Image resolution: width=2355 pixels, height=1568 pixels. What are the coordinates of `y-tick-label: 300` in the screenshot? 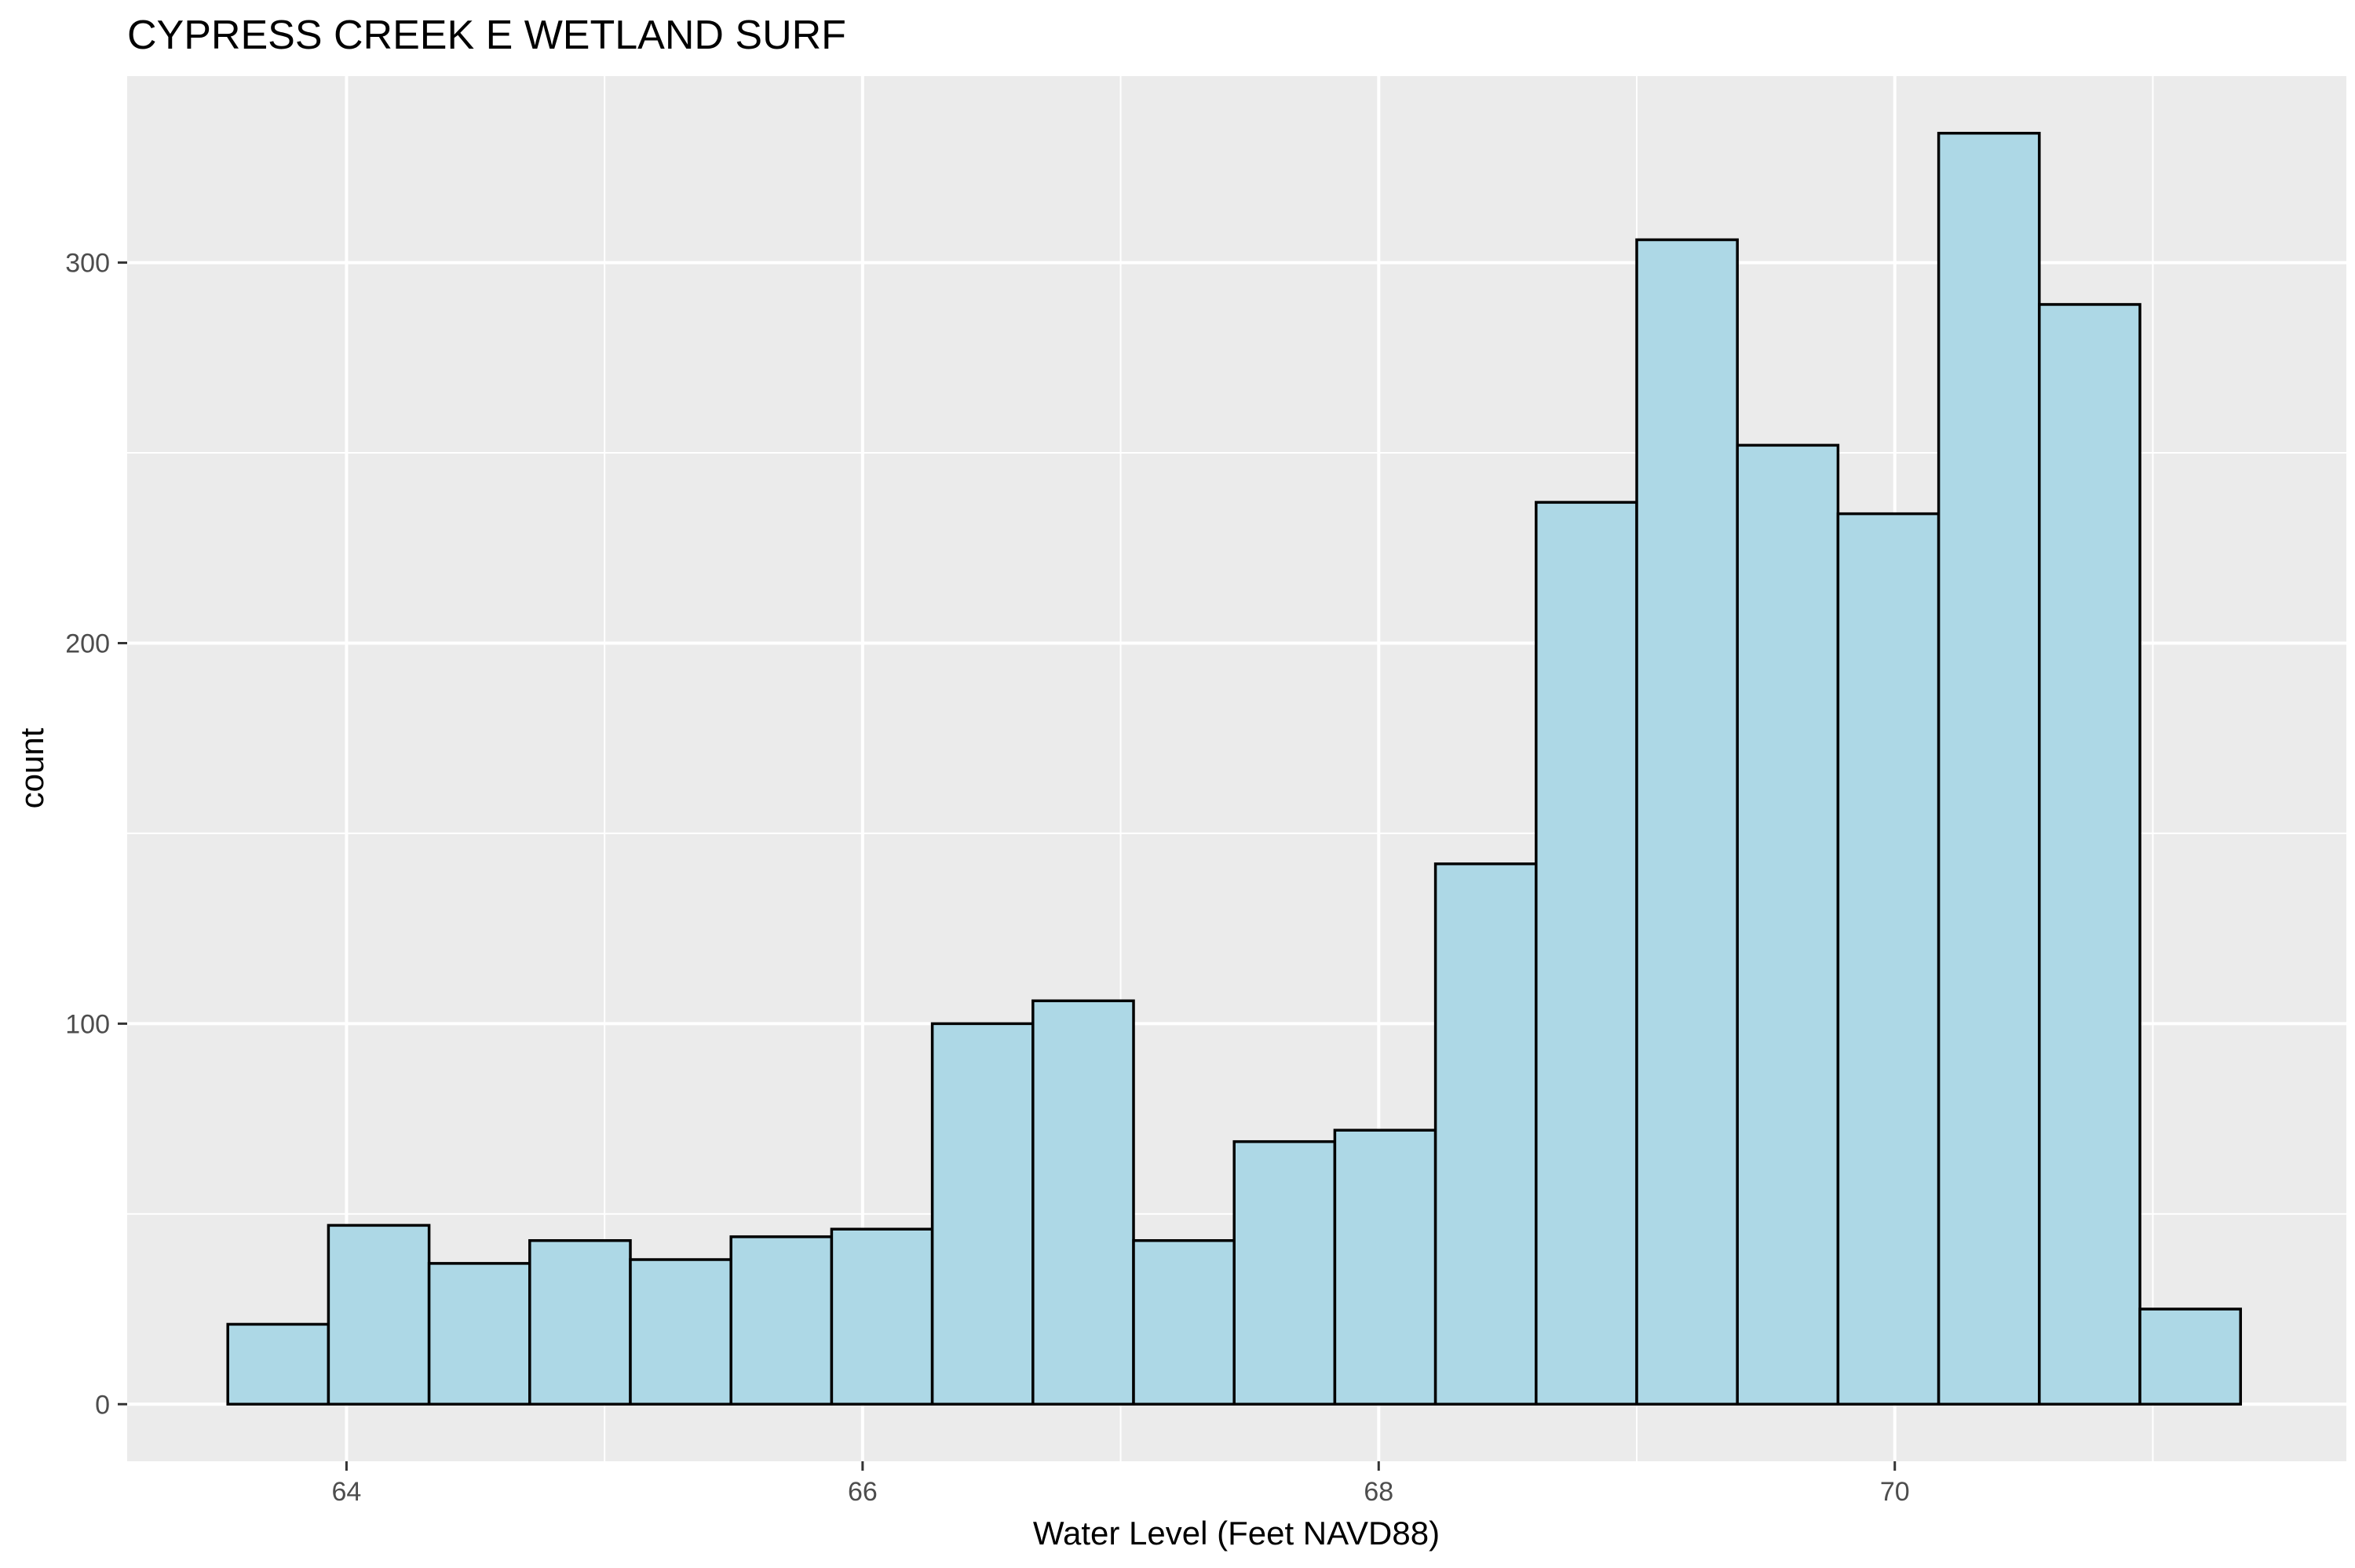 It's located at (87, 264).